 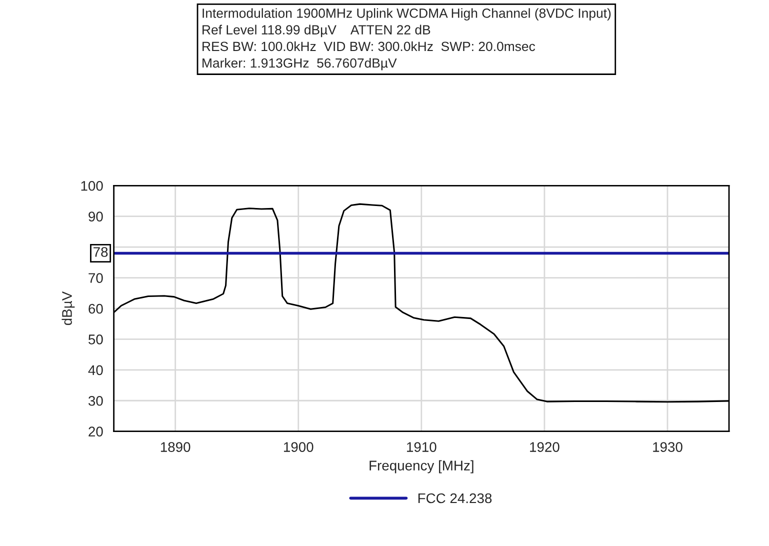 I want to click on x-tick-label: 1900, so click(x=299, y=447).